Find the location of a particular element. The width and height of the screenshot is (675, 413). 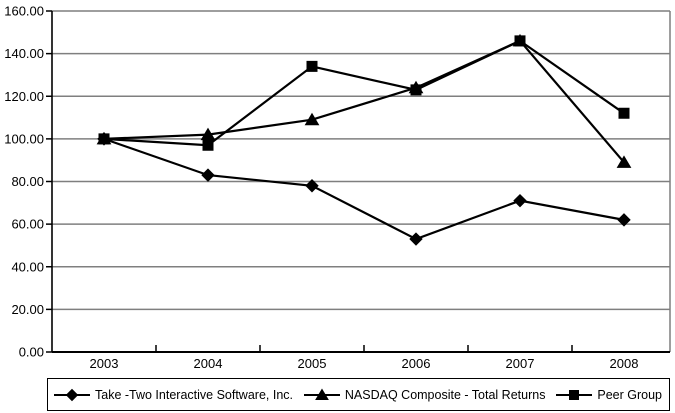

legend-item: NASDAQ Composite - Total Returns is located at coordinates (424, 394).